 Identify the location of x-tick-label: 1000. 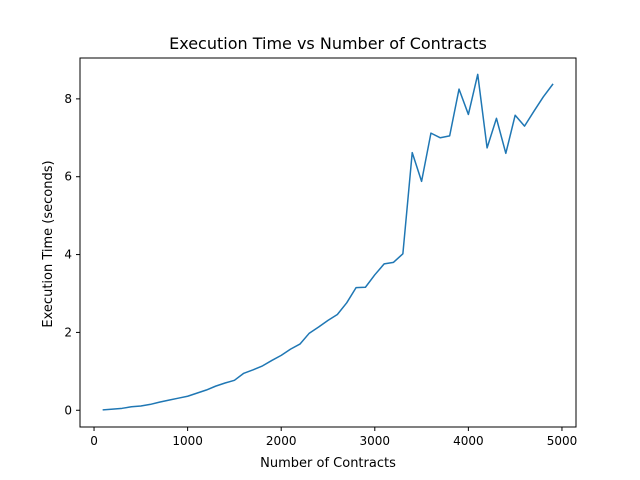
(187, 441).